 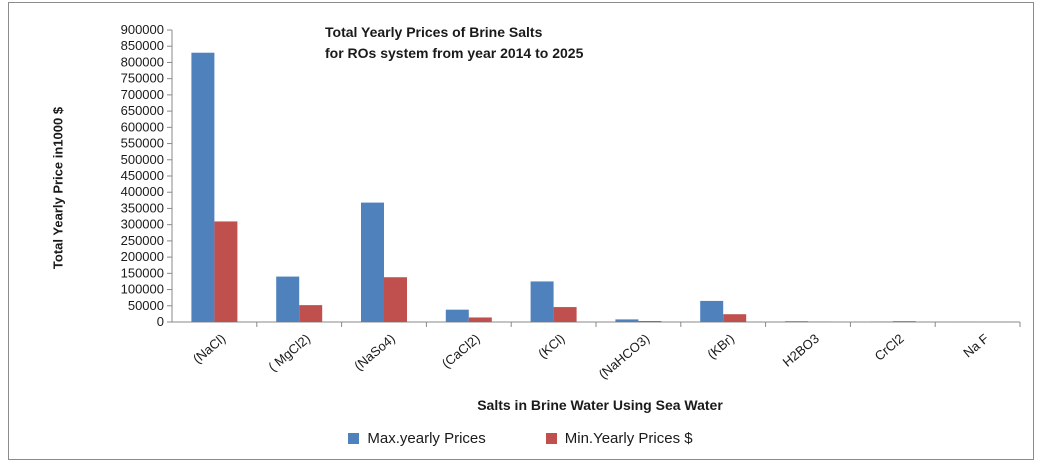 What do you see at coordinates (209, 349) in the screenshot?
I see `category-label: (NaCl)` at bounding box center [209, 349].